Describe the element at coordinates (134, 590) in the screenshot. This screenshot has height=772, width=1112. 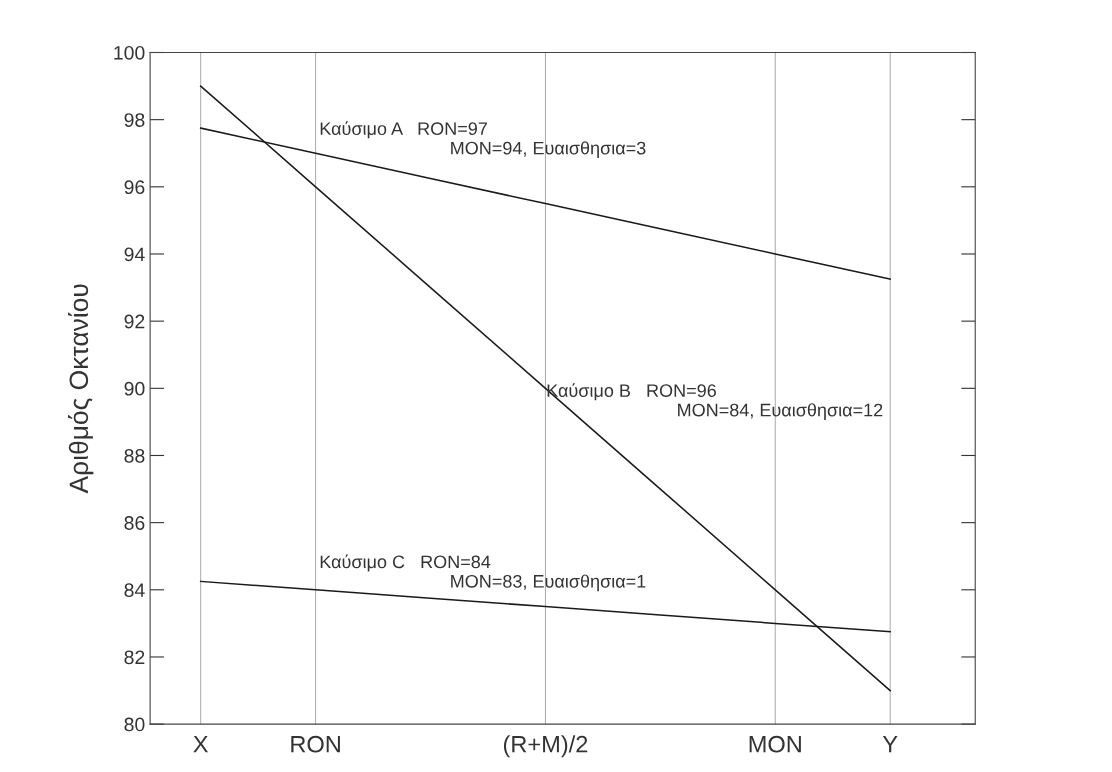
I see `y-tick-label: 84` at that location.